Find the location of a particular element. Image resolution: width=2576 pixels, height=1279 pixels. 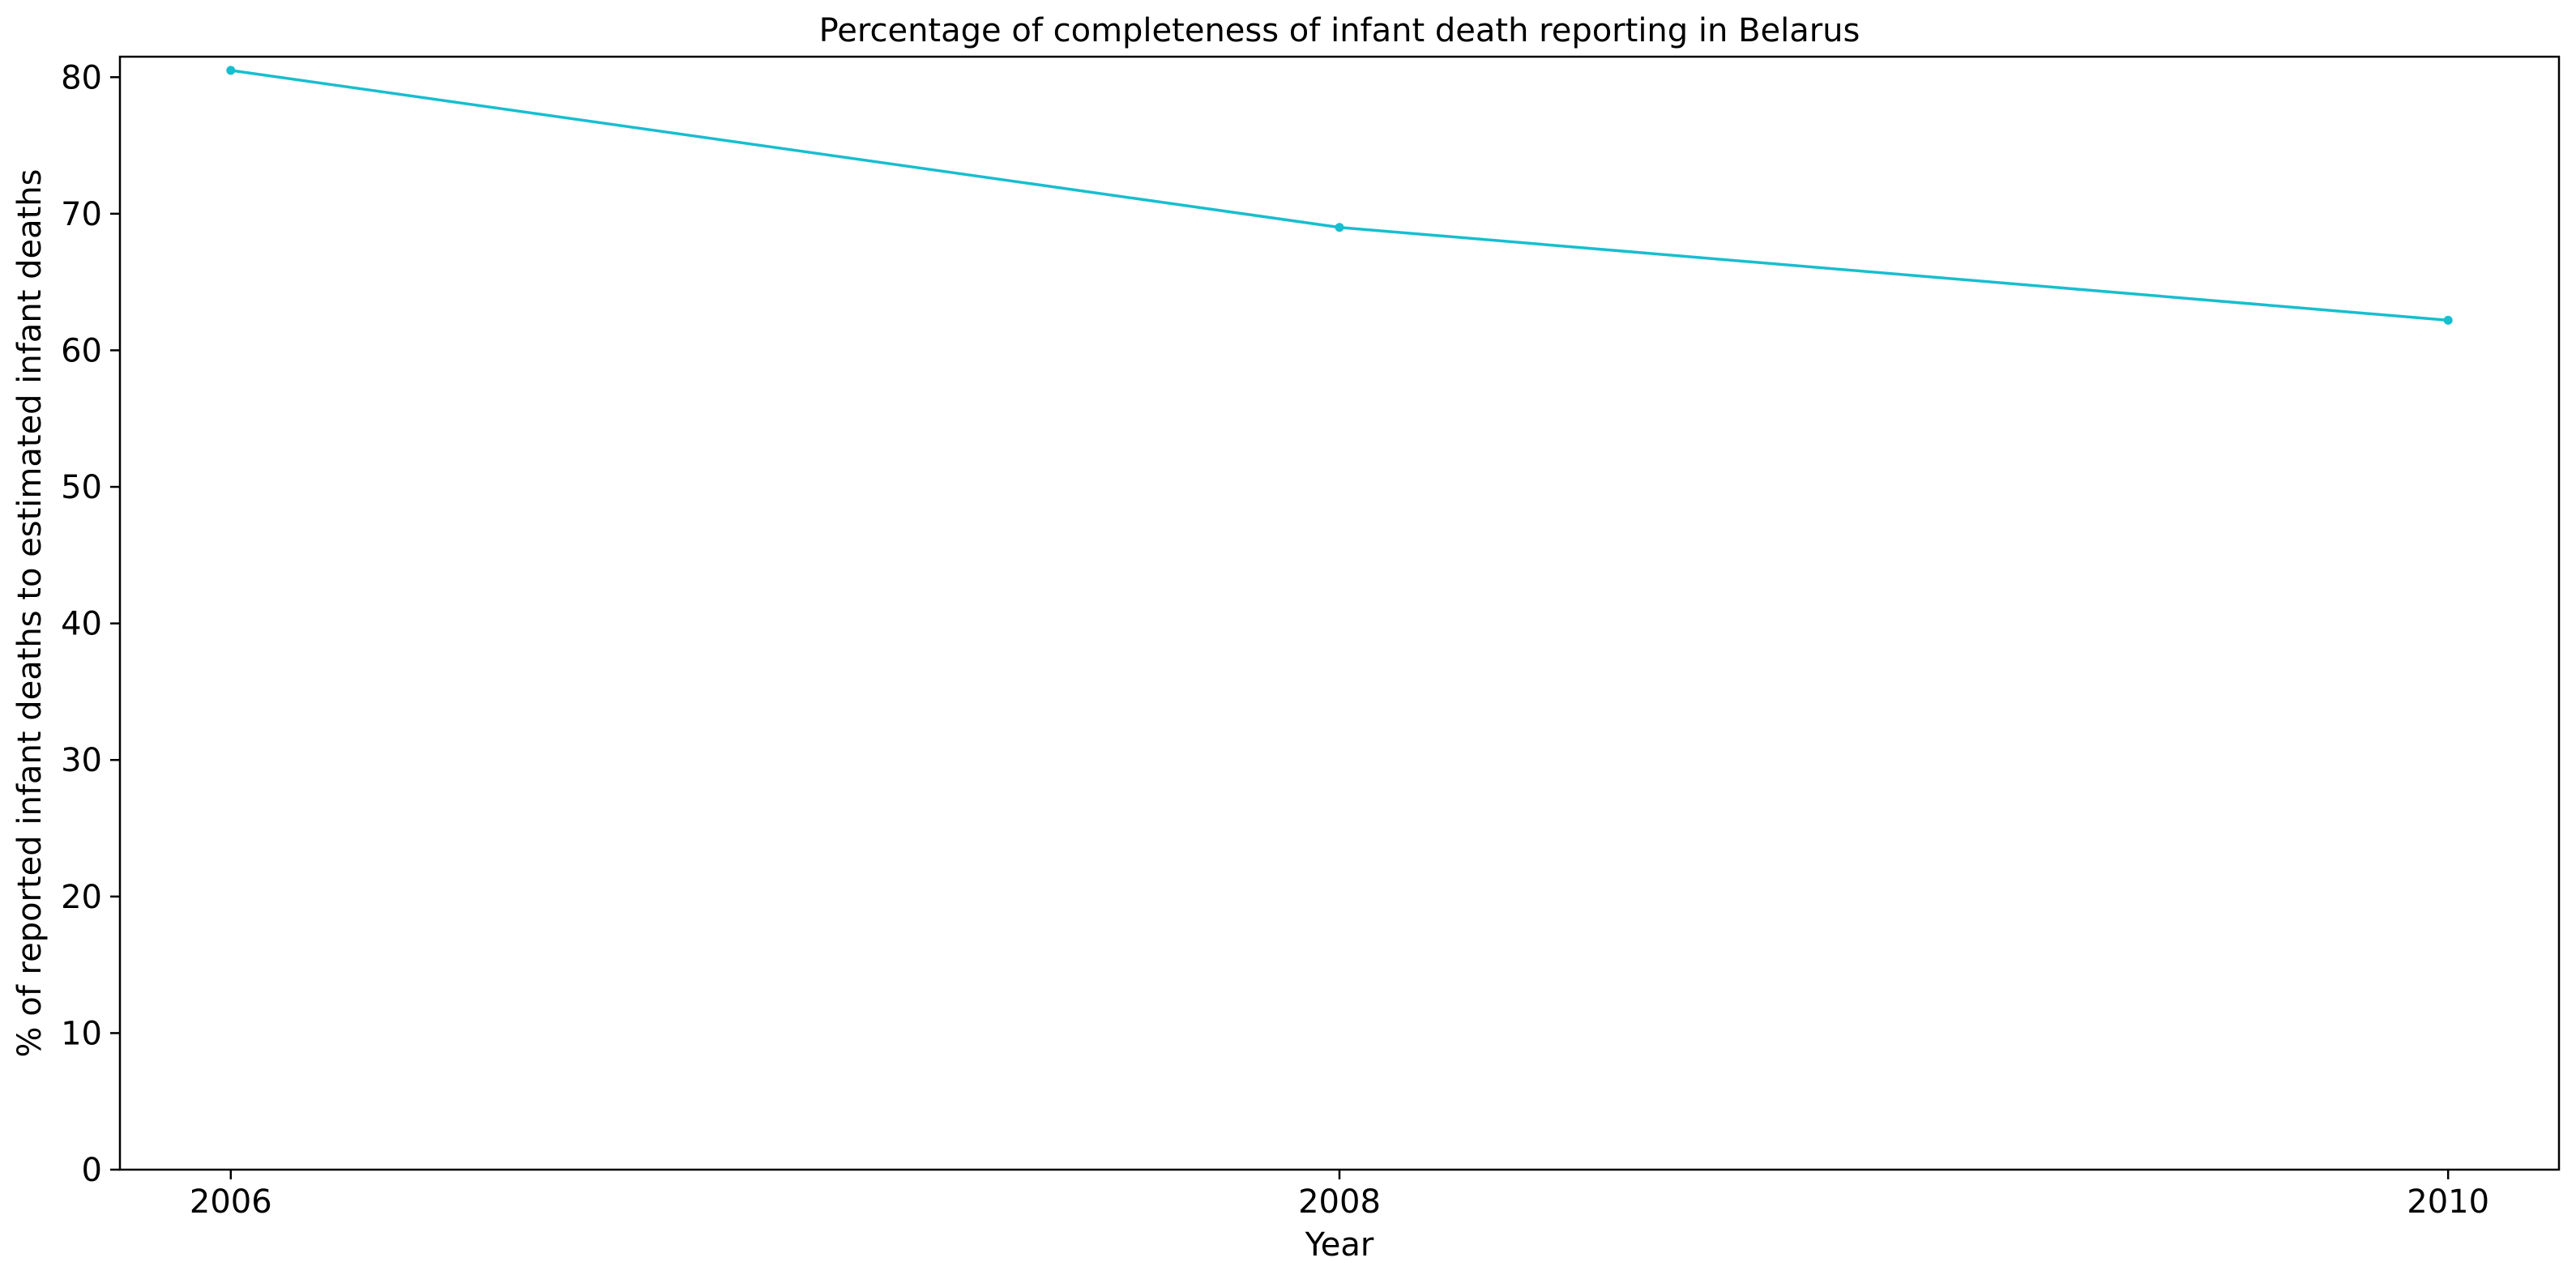

x-axis-ticks: 2006 2008 2010 is located at coordinates (1339, 1195).